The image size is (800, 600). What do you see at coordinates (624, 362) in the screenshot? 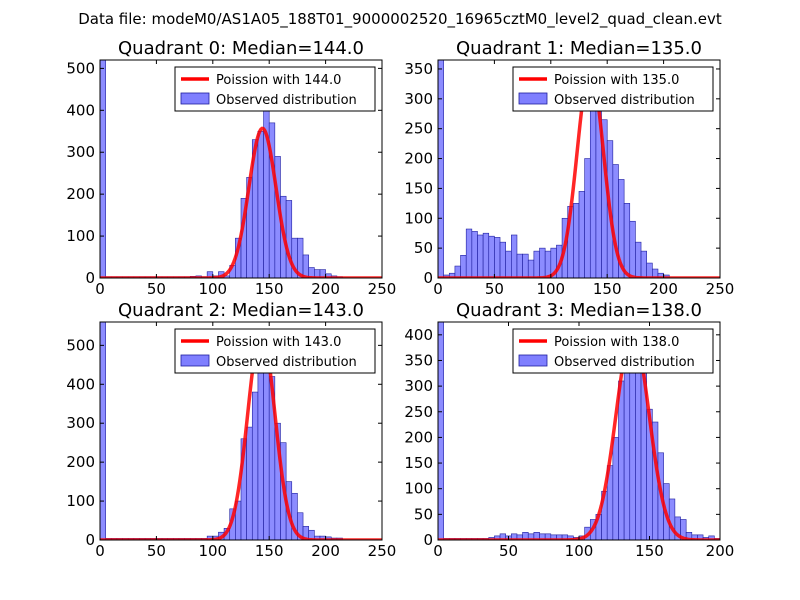
I see `quadrant-3-legend-bar-label: Observed distribution` at bounding box center [624, 362].